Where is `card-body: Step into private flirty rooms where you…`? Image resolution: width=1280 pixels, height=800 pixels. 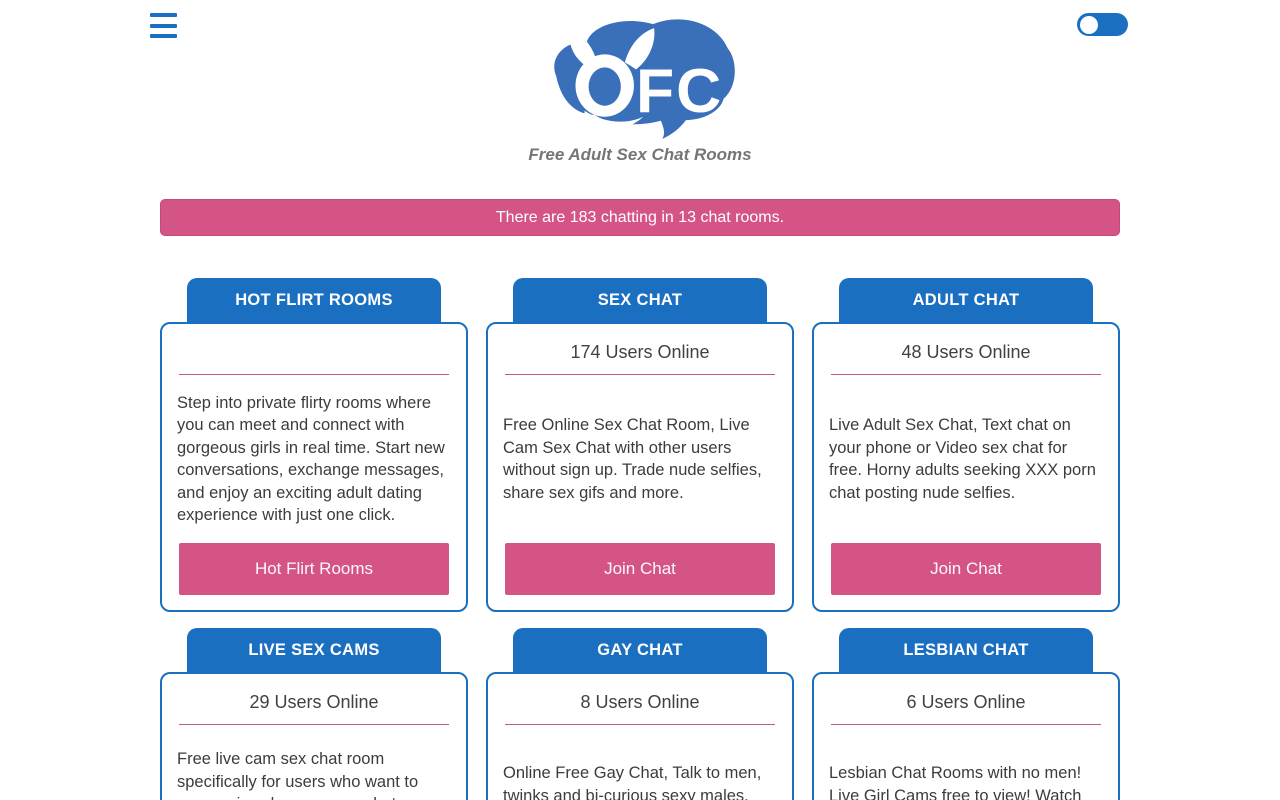
card-body: Step into private flirty rooms where you… is located at coordinates (314, 467).